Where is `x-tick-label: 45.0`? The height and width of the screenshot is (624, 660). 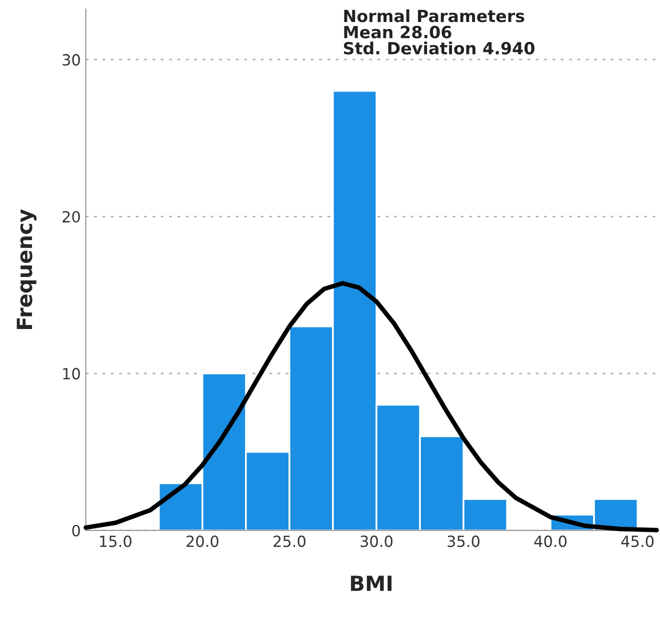
x-tick-label: 45.0 is located at coordinates (637, 542).